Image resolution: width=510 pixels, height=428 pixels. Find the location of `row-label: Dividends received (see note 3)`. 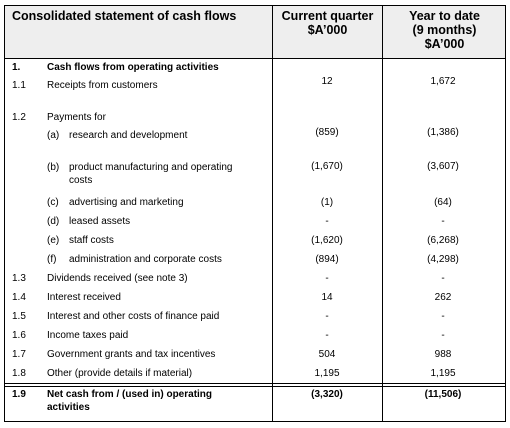

row-label: Dividends received (see note 3) is located at coordinates (117, 278).